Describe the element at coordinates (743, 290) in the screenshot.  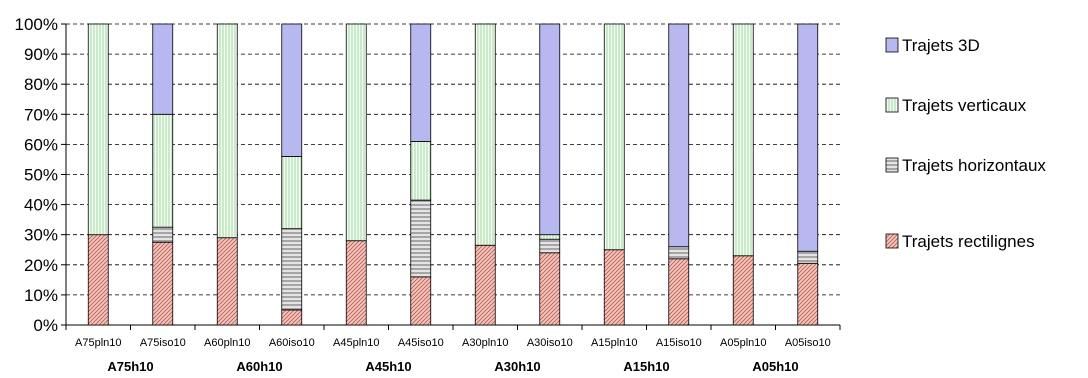
I see `bar-segment-trajets-rectilignes-a05pln10` at that location.